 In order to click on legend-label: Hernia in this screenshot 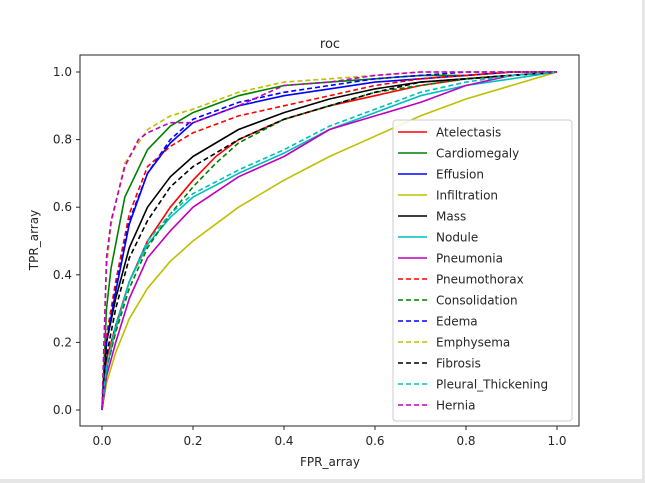, I will do `click(455, 406)`.